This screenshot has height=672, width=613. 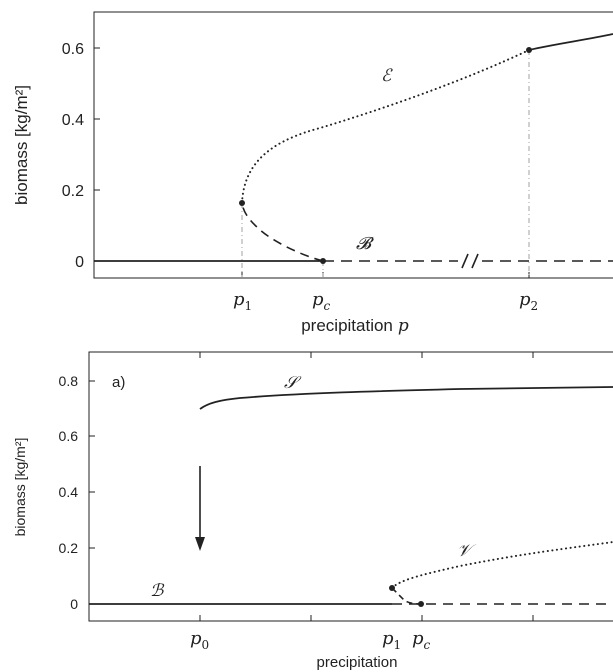 I want to click on marker-p2, so click(x=529, y=50).